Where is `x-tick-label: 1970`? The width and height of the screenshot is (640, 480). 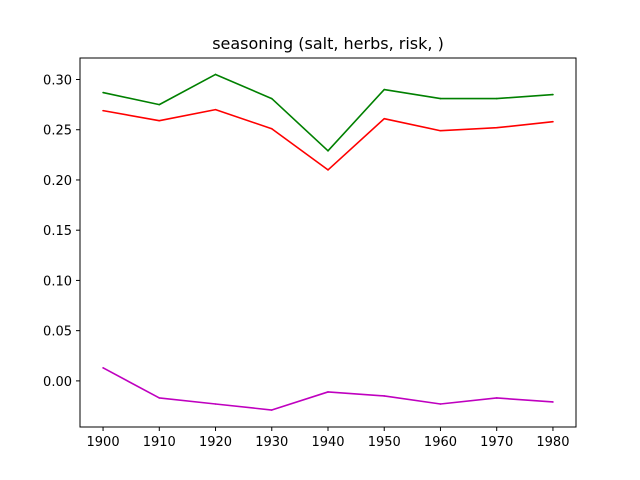
x-tick-label: 1970 is located at coordinates (496, 442).